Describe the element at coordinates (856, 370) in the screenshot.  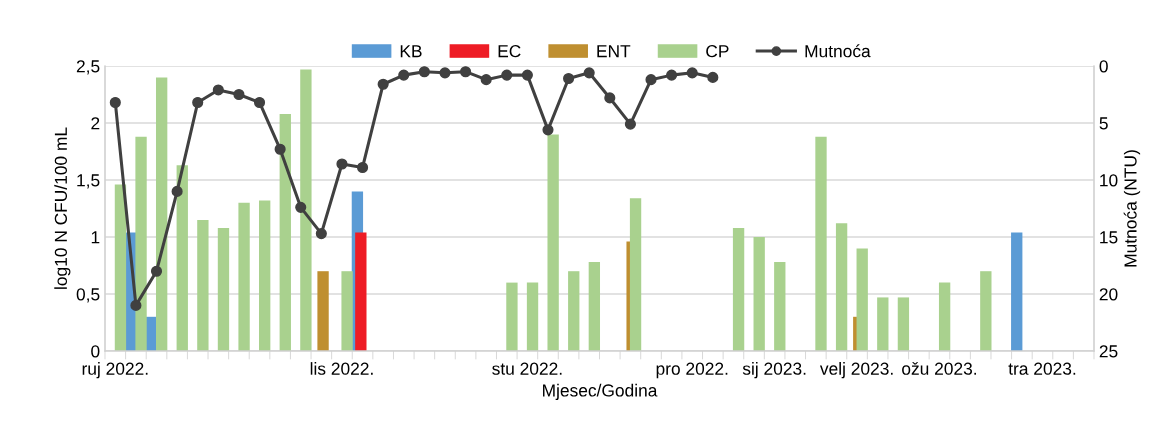
I see `x-tick-label: velj 2023.` at that location.